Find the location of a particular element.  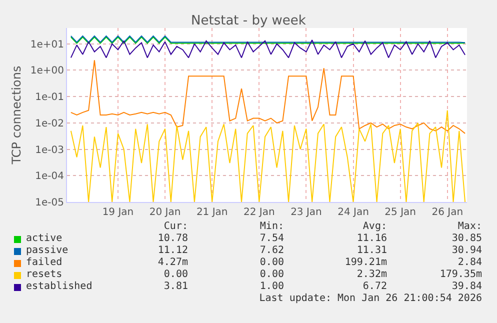

text: Last update: Mon Jan 26 21:00:54 2026 is located at coordinates (370, 299).